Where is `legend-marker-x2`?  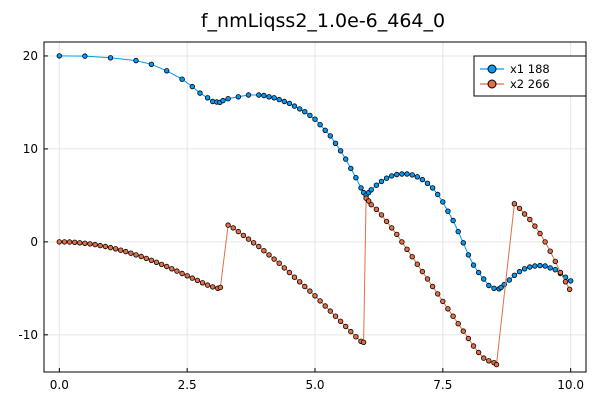
legend-marker-x2 is located at coordinates (492, 84).